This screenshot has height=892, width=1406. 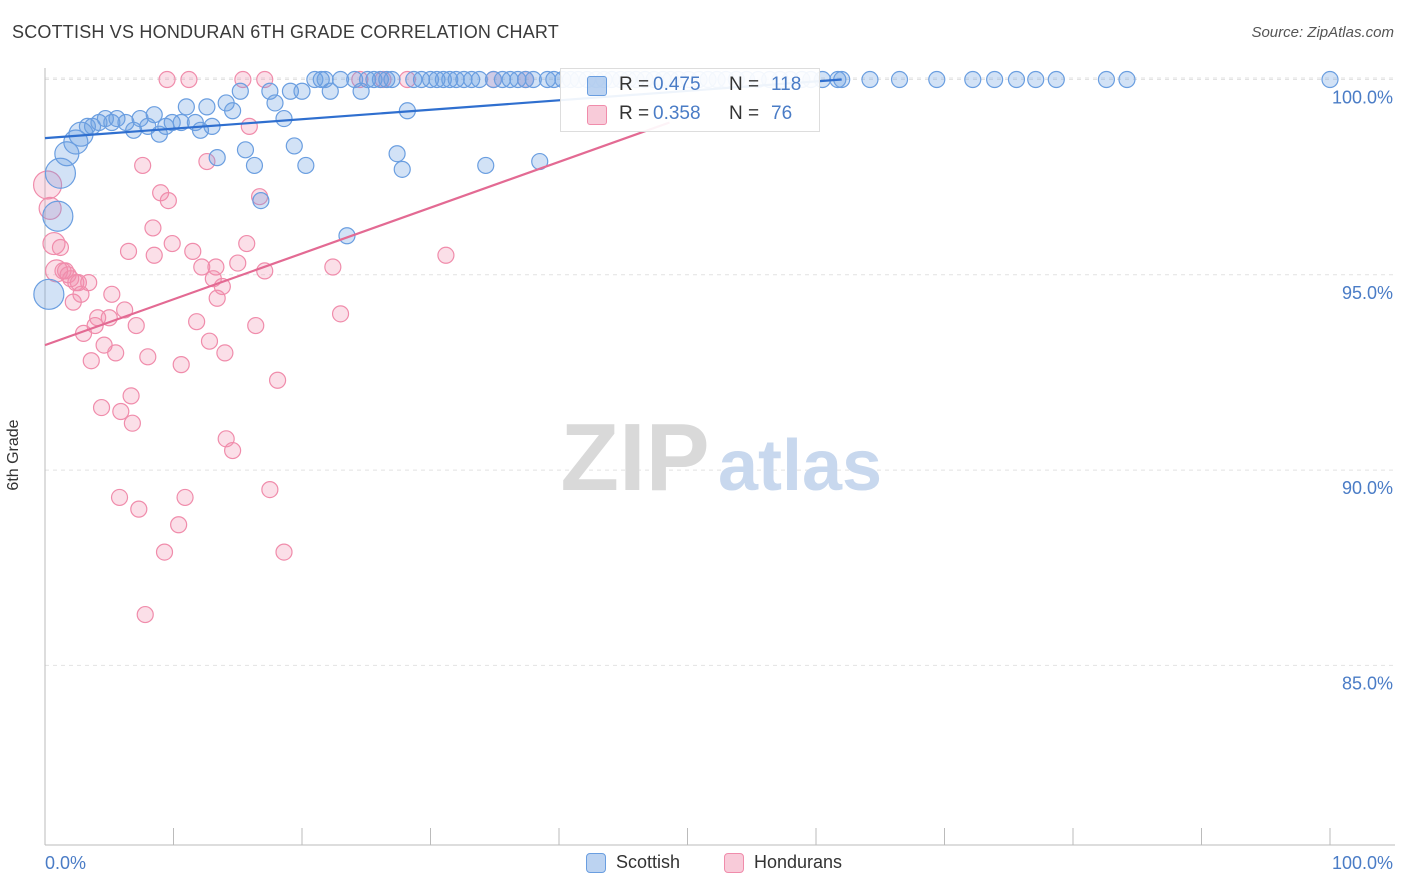 What do you see at coordinates (744, 113) in the screenshot?
I see `hondurans-n-label: N =` at bounding box center [744, 113].